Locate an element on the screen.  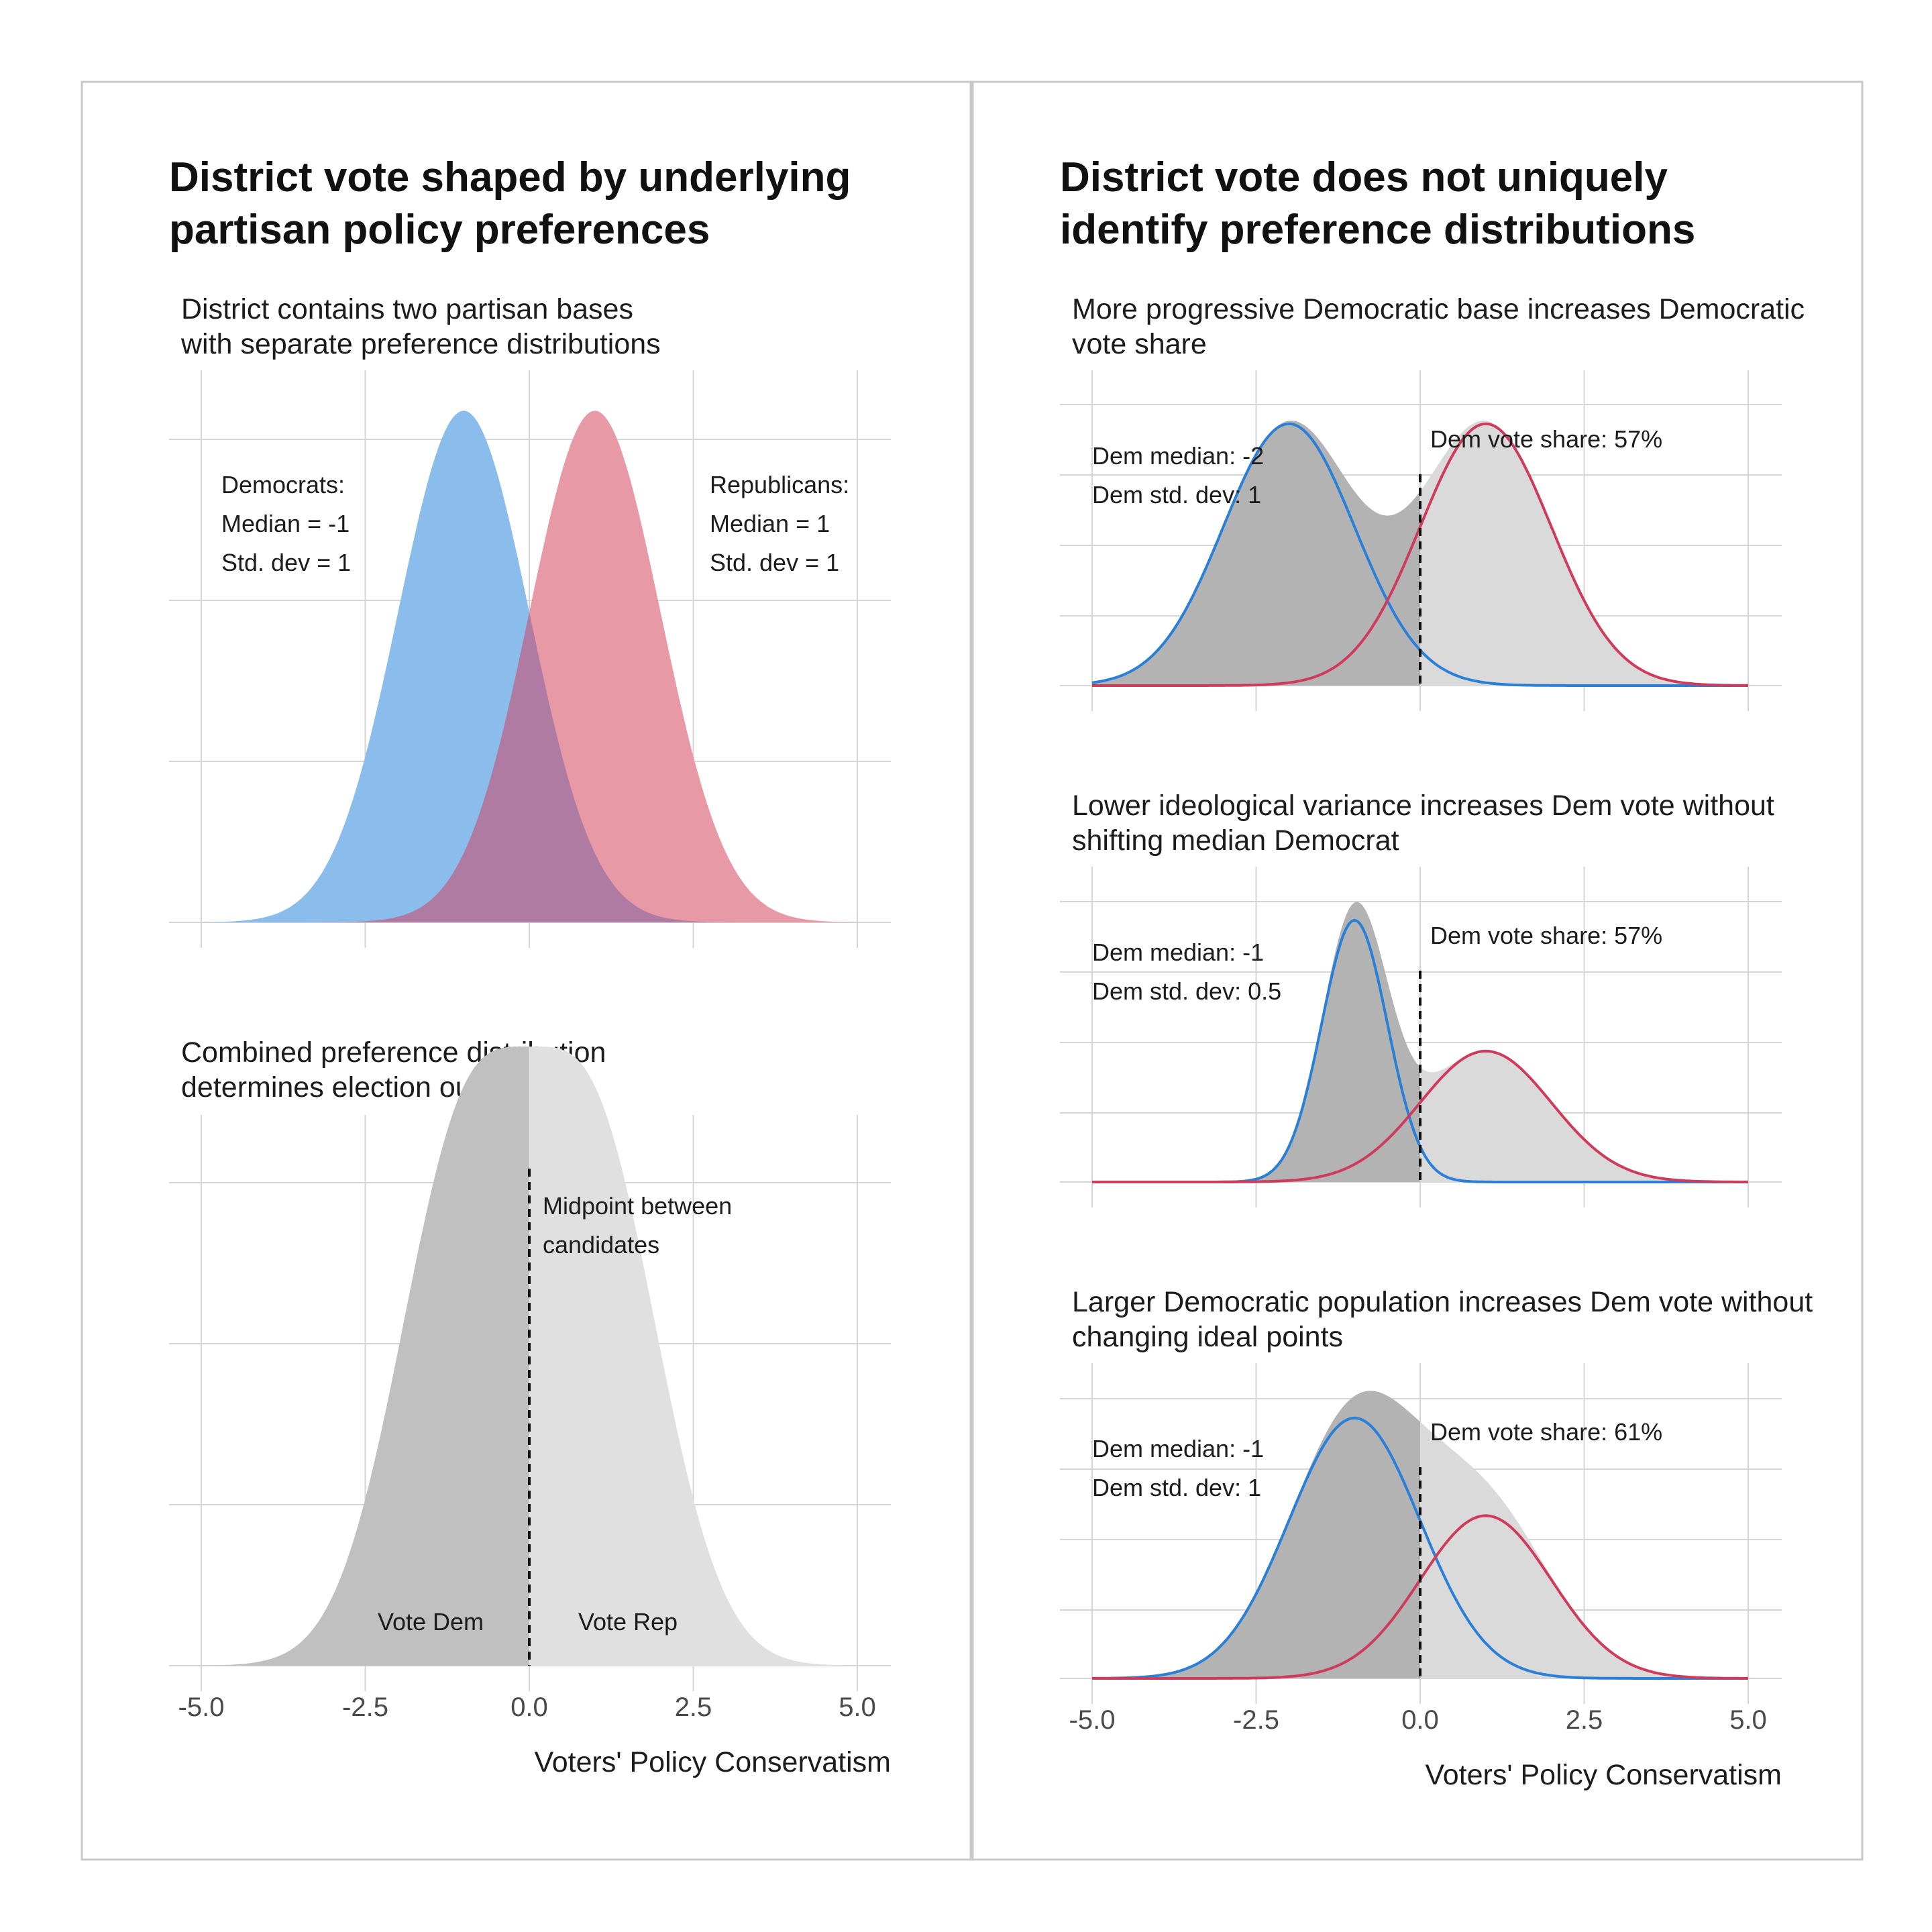
title-line: District vote does not uniquely is located at coordinates (1364, 177).